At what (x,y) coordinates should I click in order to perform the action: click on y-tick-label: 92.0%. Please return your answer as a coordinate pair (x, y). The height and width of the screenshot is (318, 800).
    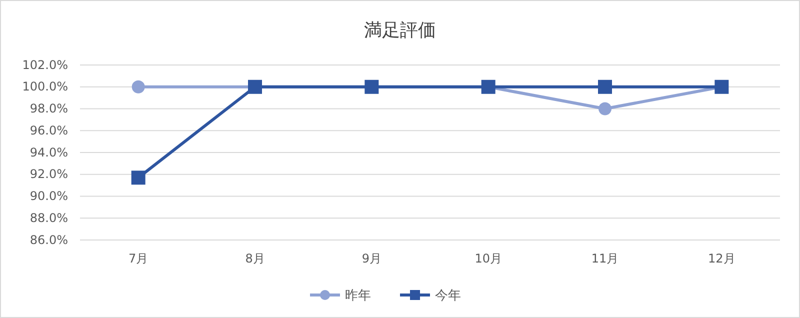
    Looking at the image, I should click on (49, 174).